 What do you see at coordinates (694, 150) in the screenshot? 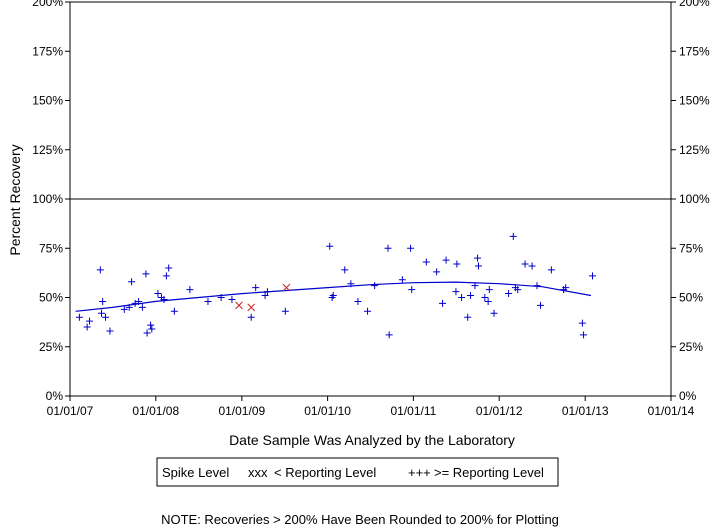
I see `y-tick-label-right: 125%` at bounding box center [694, 150].